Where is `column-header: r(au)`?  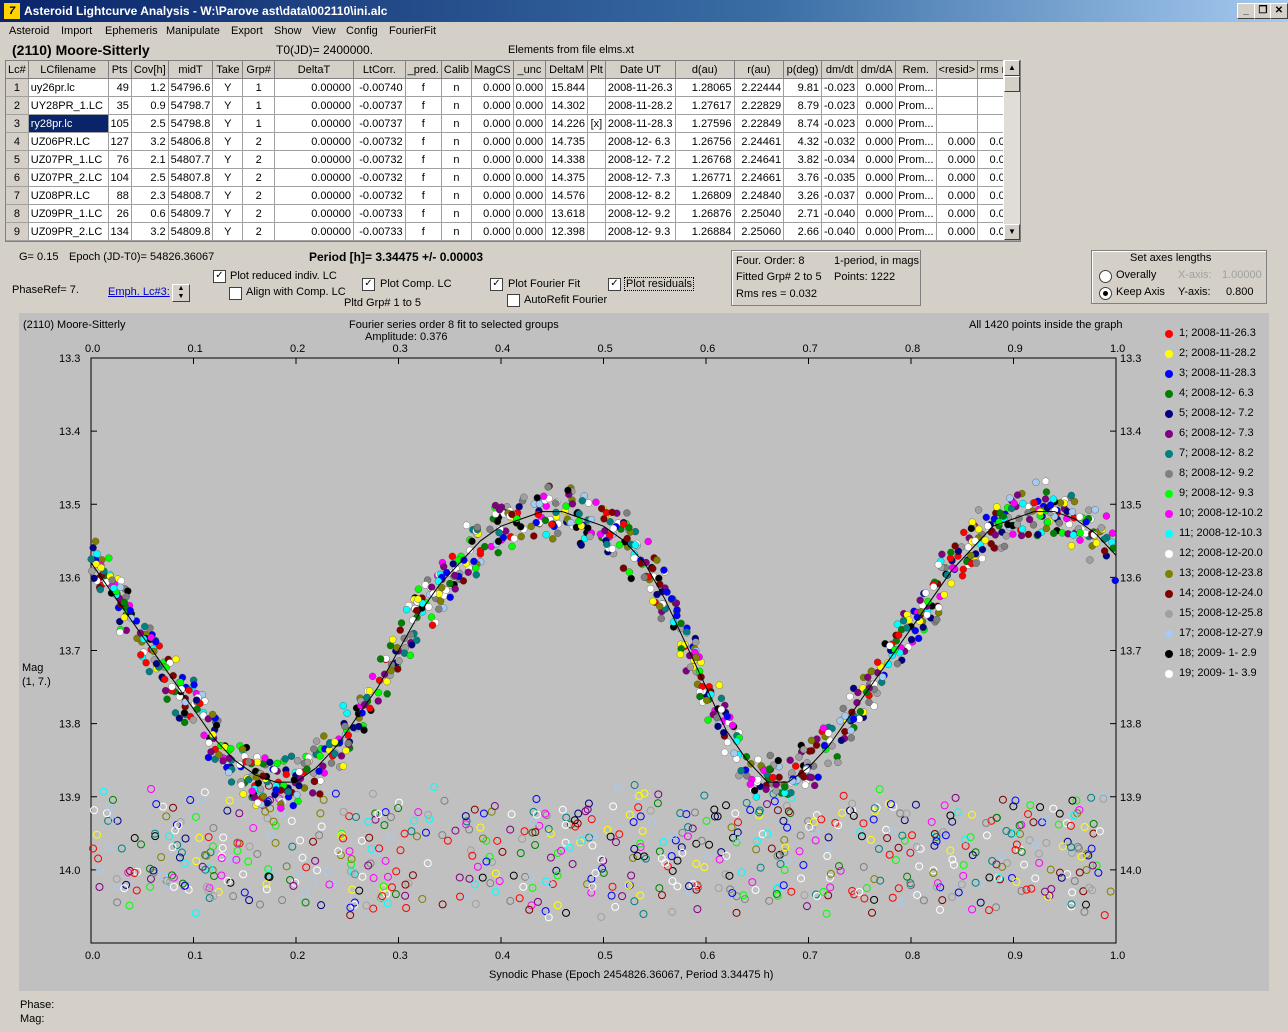
column-header: r(au) is located at coordinates (759, 70).